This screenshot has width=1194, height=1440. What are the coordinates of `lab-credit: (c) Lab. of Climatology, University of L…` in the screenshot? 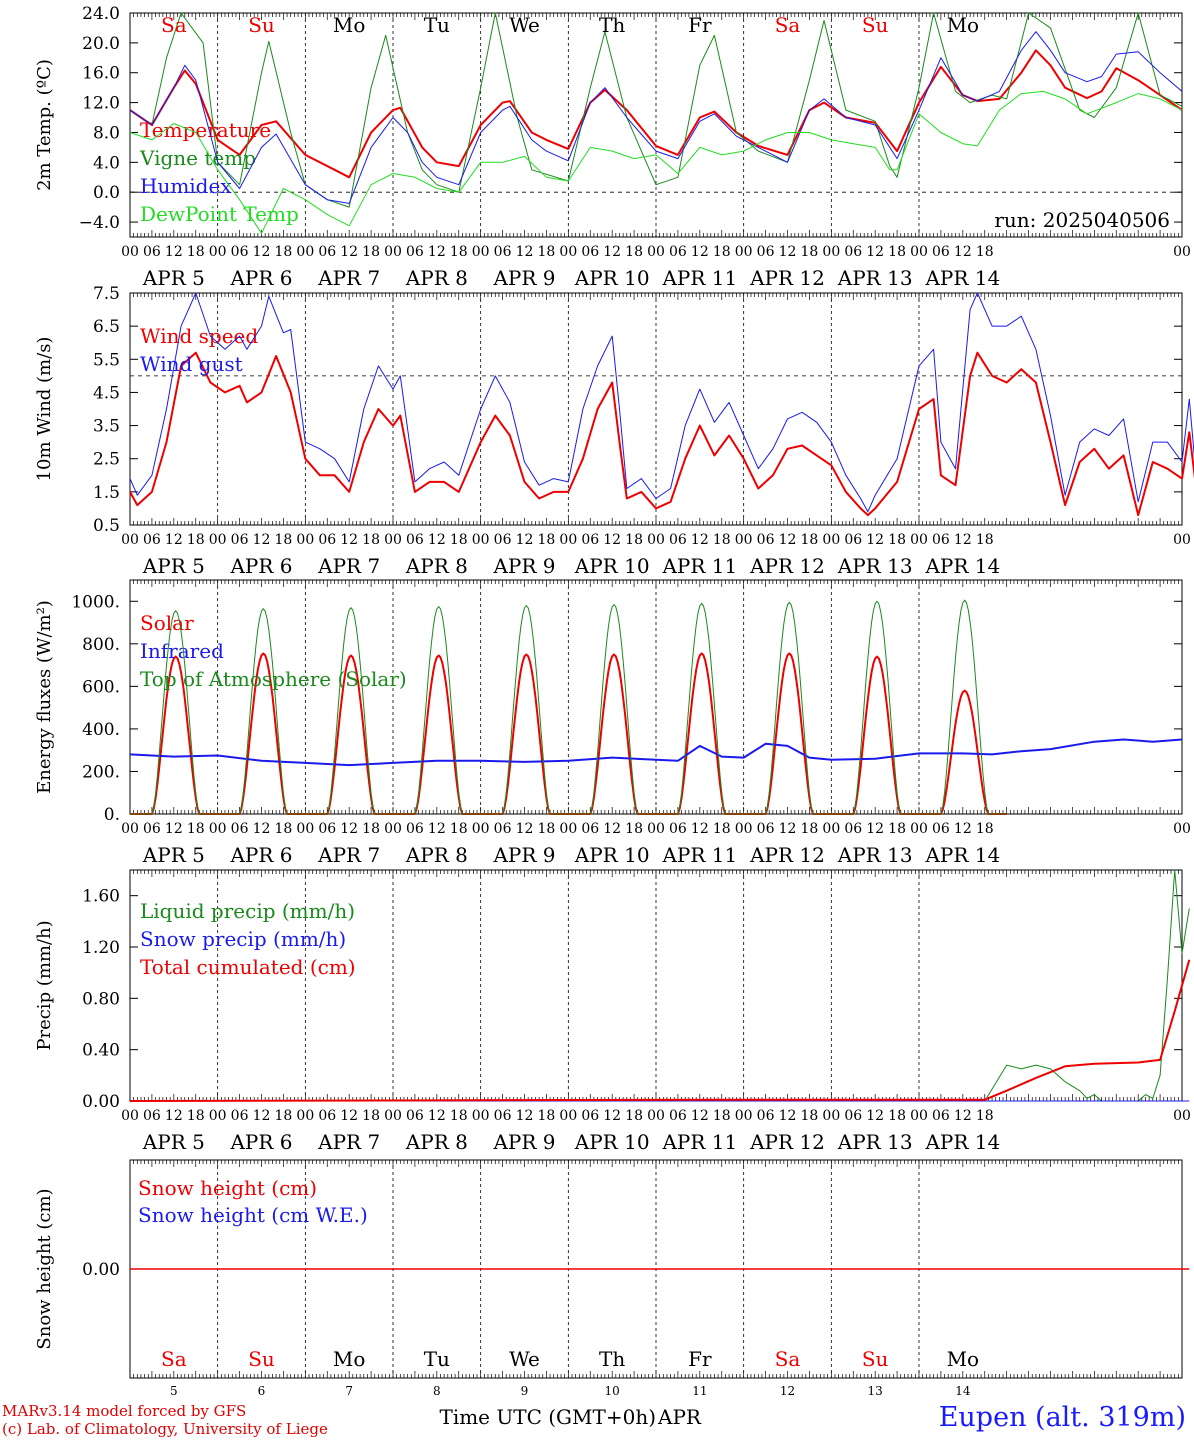 It's located at (165, 1429).